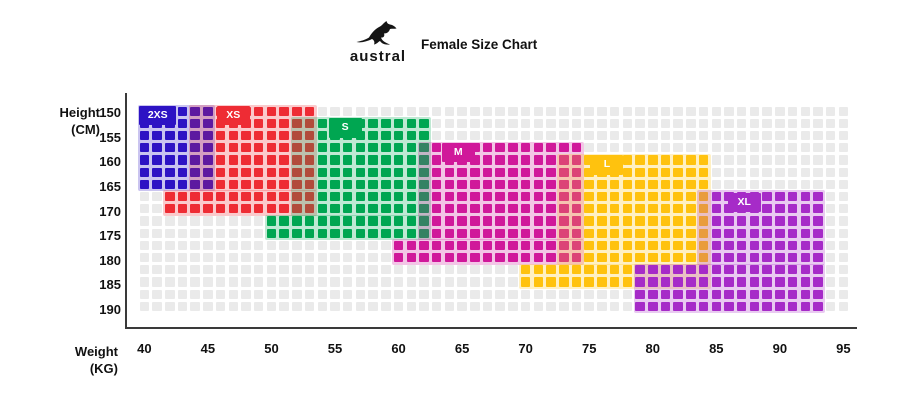  What do you see at coordinates (744, 202) in the screenshot?
I see `size-label-xl: XL` at bounding box center [744, 202].